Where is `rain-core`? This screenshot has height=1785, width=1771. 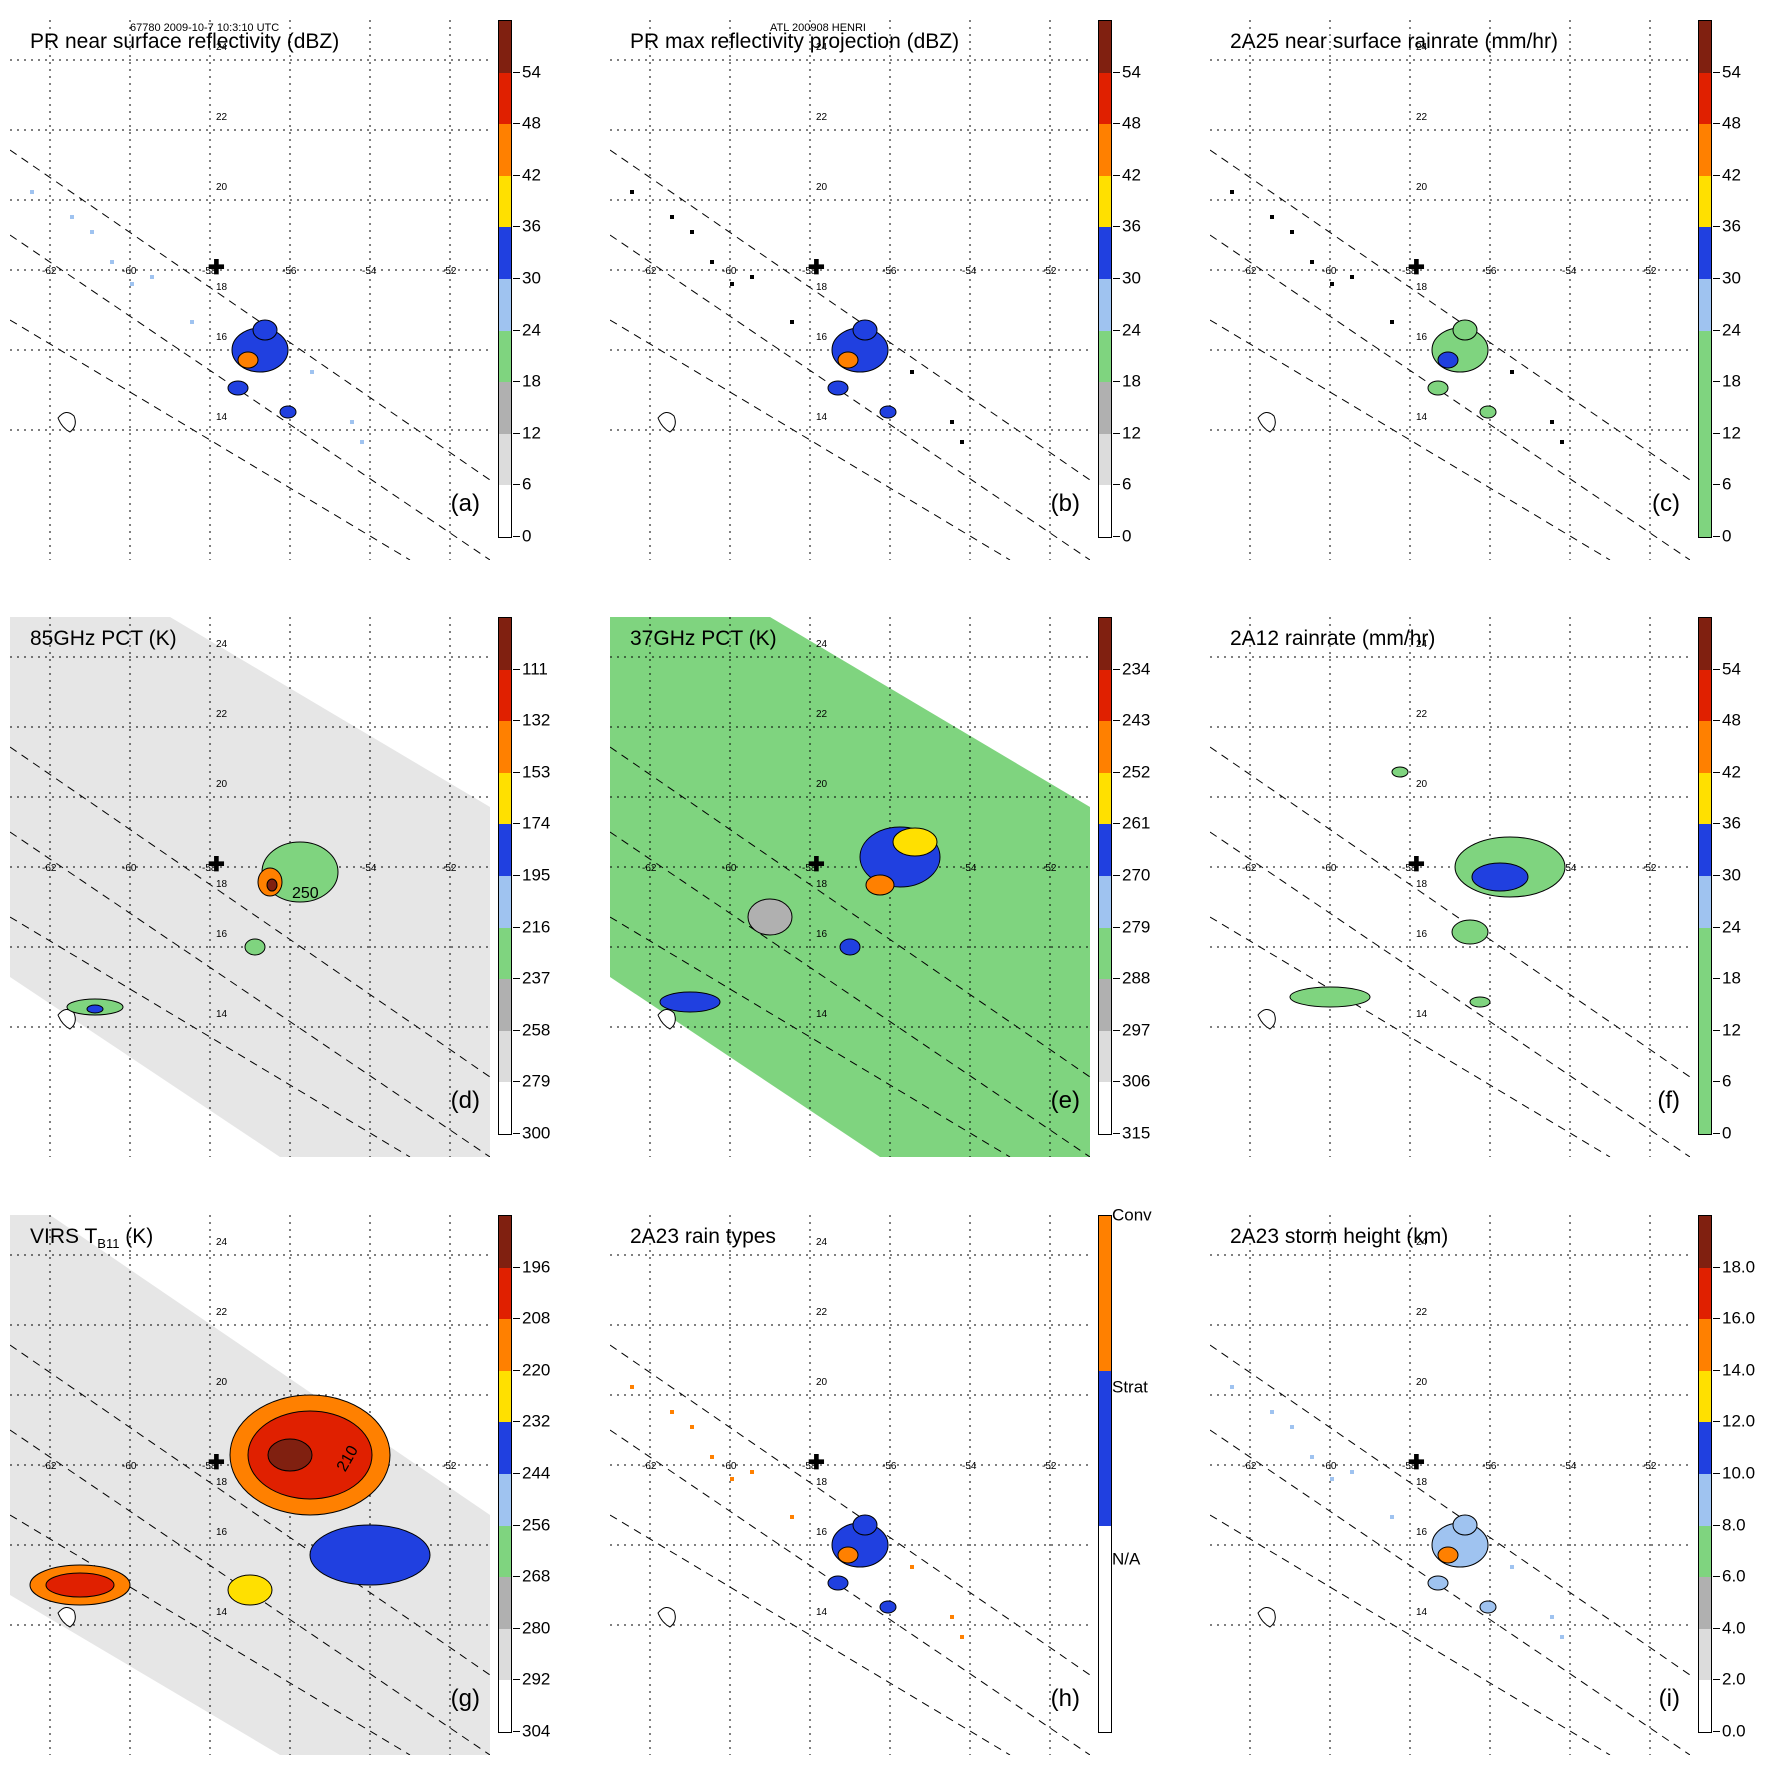
rain-core is located at coordinates (1500, 877).